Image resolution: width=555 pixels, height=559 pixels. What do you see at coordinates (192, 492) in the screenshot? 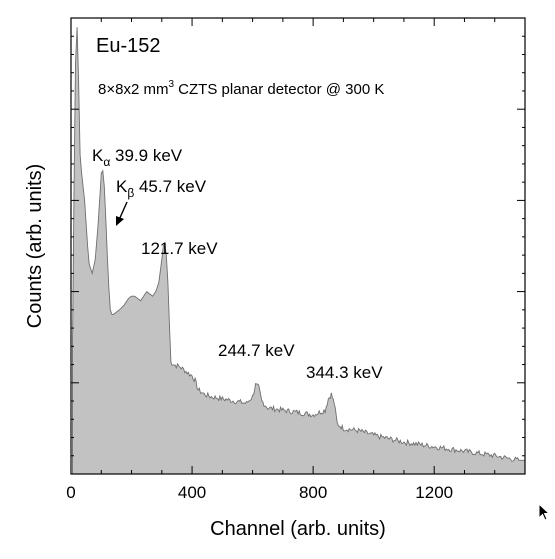
I see `x-tick-label: 400` at bounding box center [192, 492].